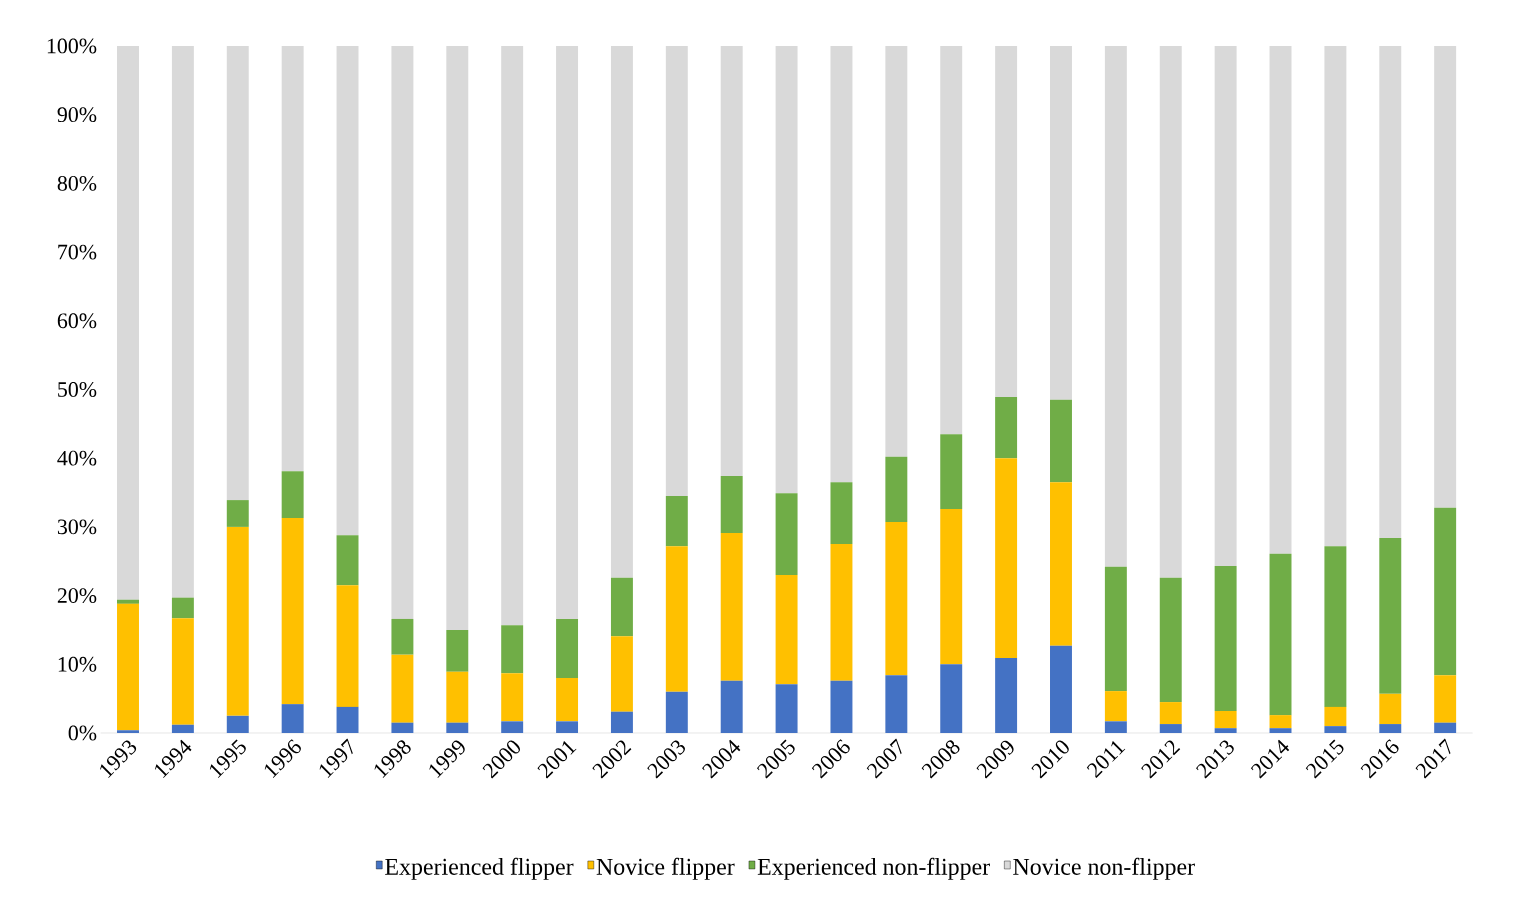 Image resolution: width=1519 pixels, height=913 pixels. I want to click on legend-label: Novice flipper, so click(665, 868).